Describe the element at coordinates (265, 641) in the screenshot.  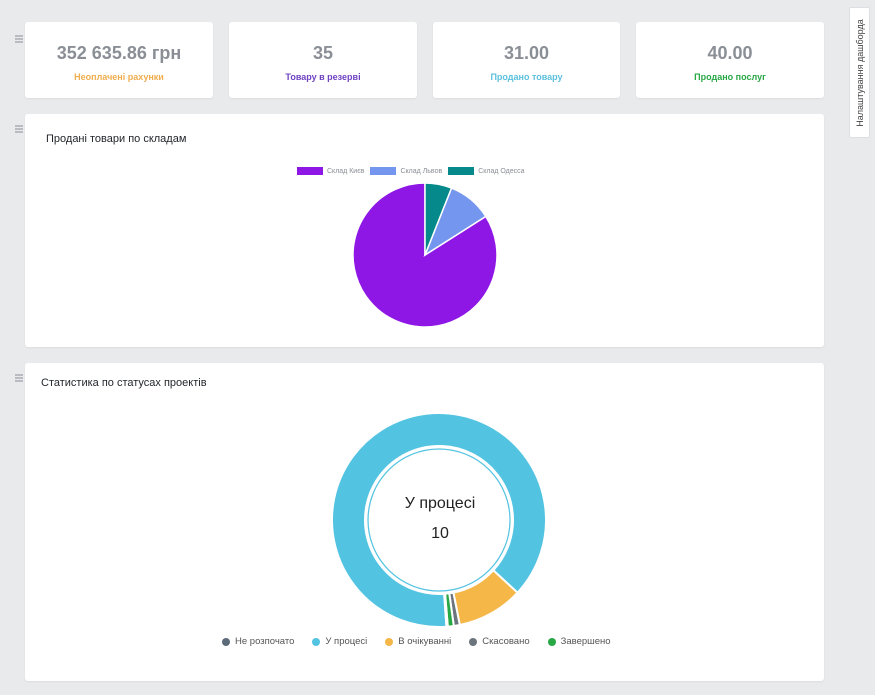
I see `legend-label: Не розпочато` at that location.